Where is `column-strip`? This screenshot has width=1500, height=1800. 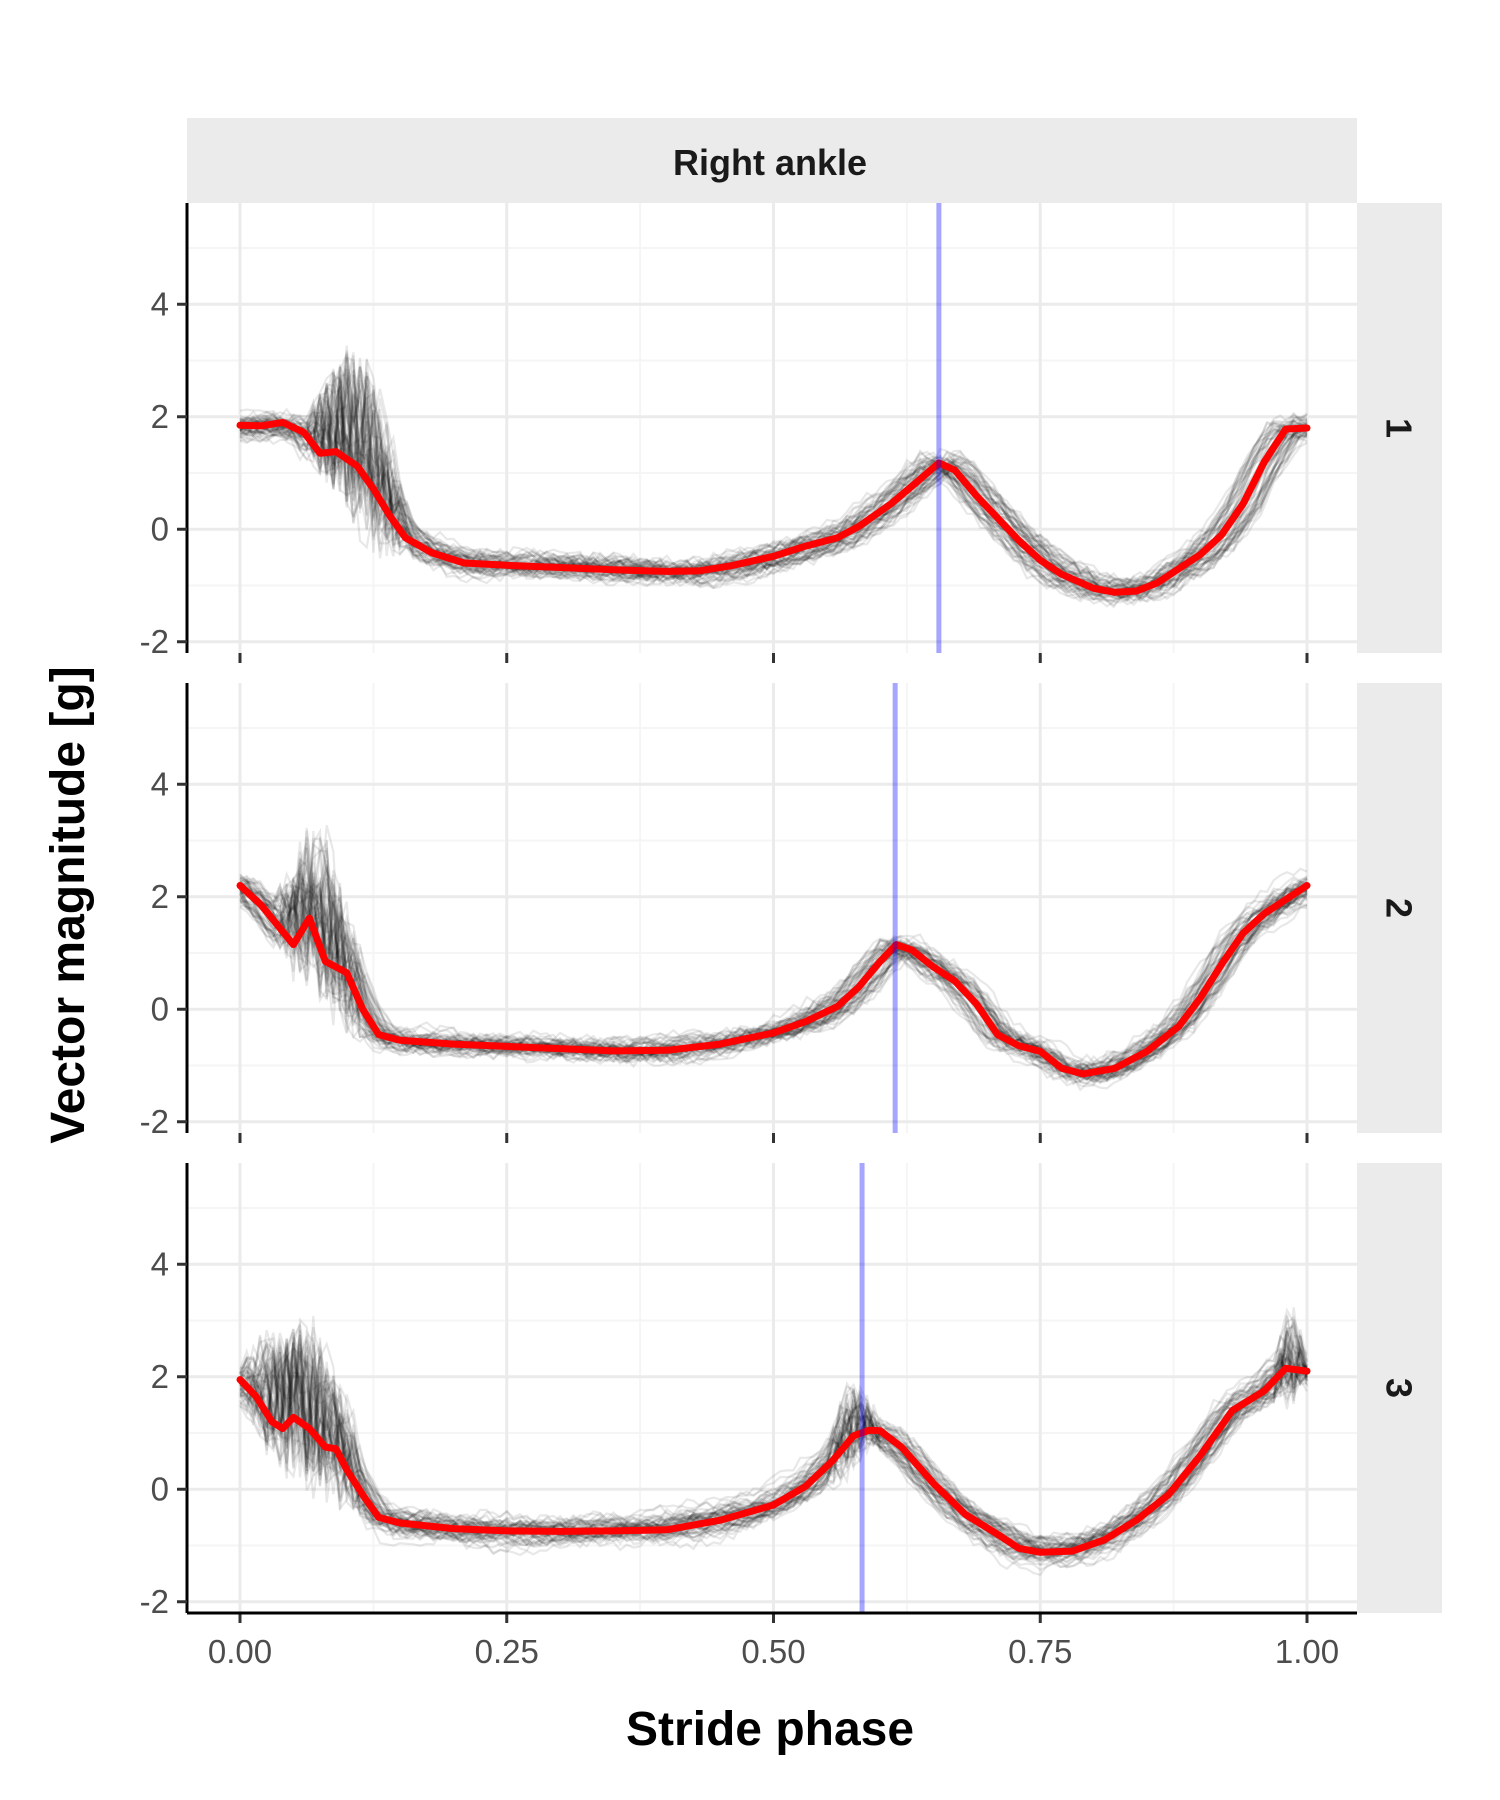 column-strip is located at coordinates (772, 160).